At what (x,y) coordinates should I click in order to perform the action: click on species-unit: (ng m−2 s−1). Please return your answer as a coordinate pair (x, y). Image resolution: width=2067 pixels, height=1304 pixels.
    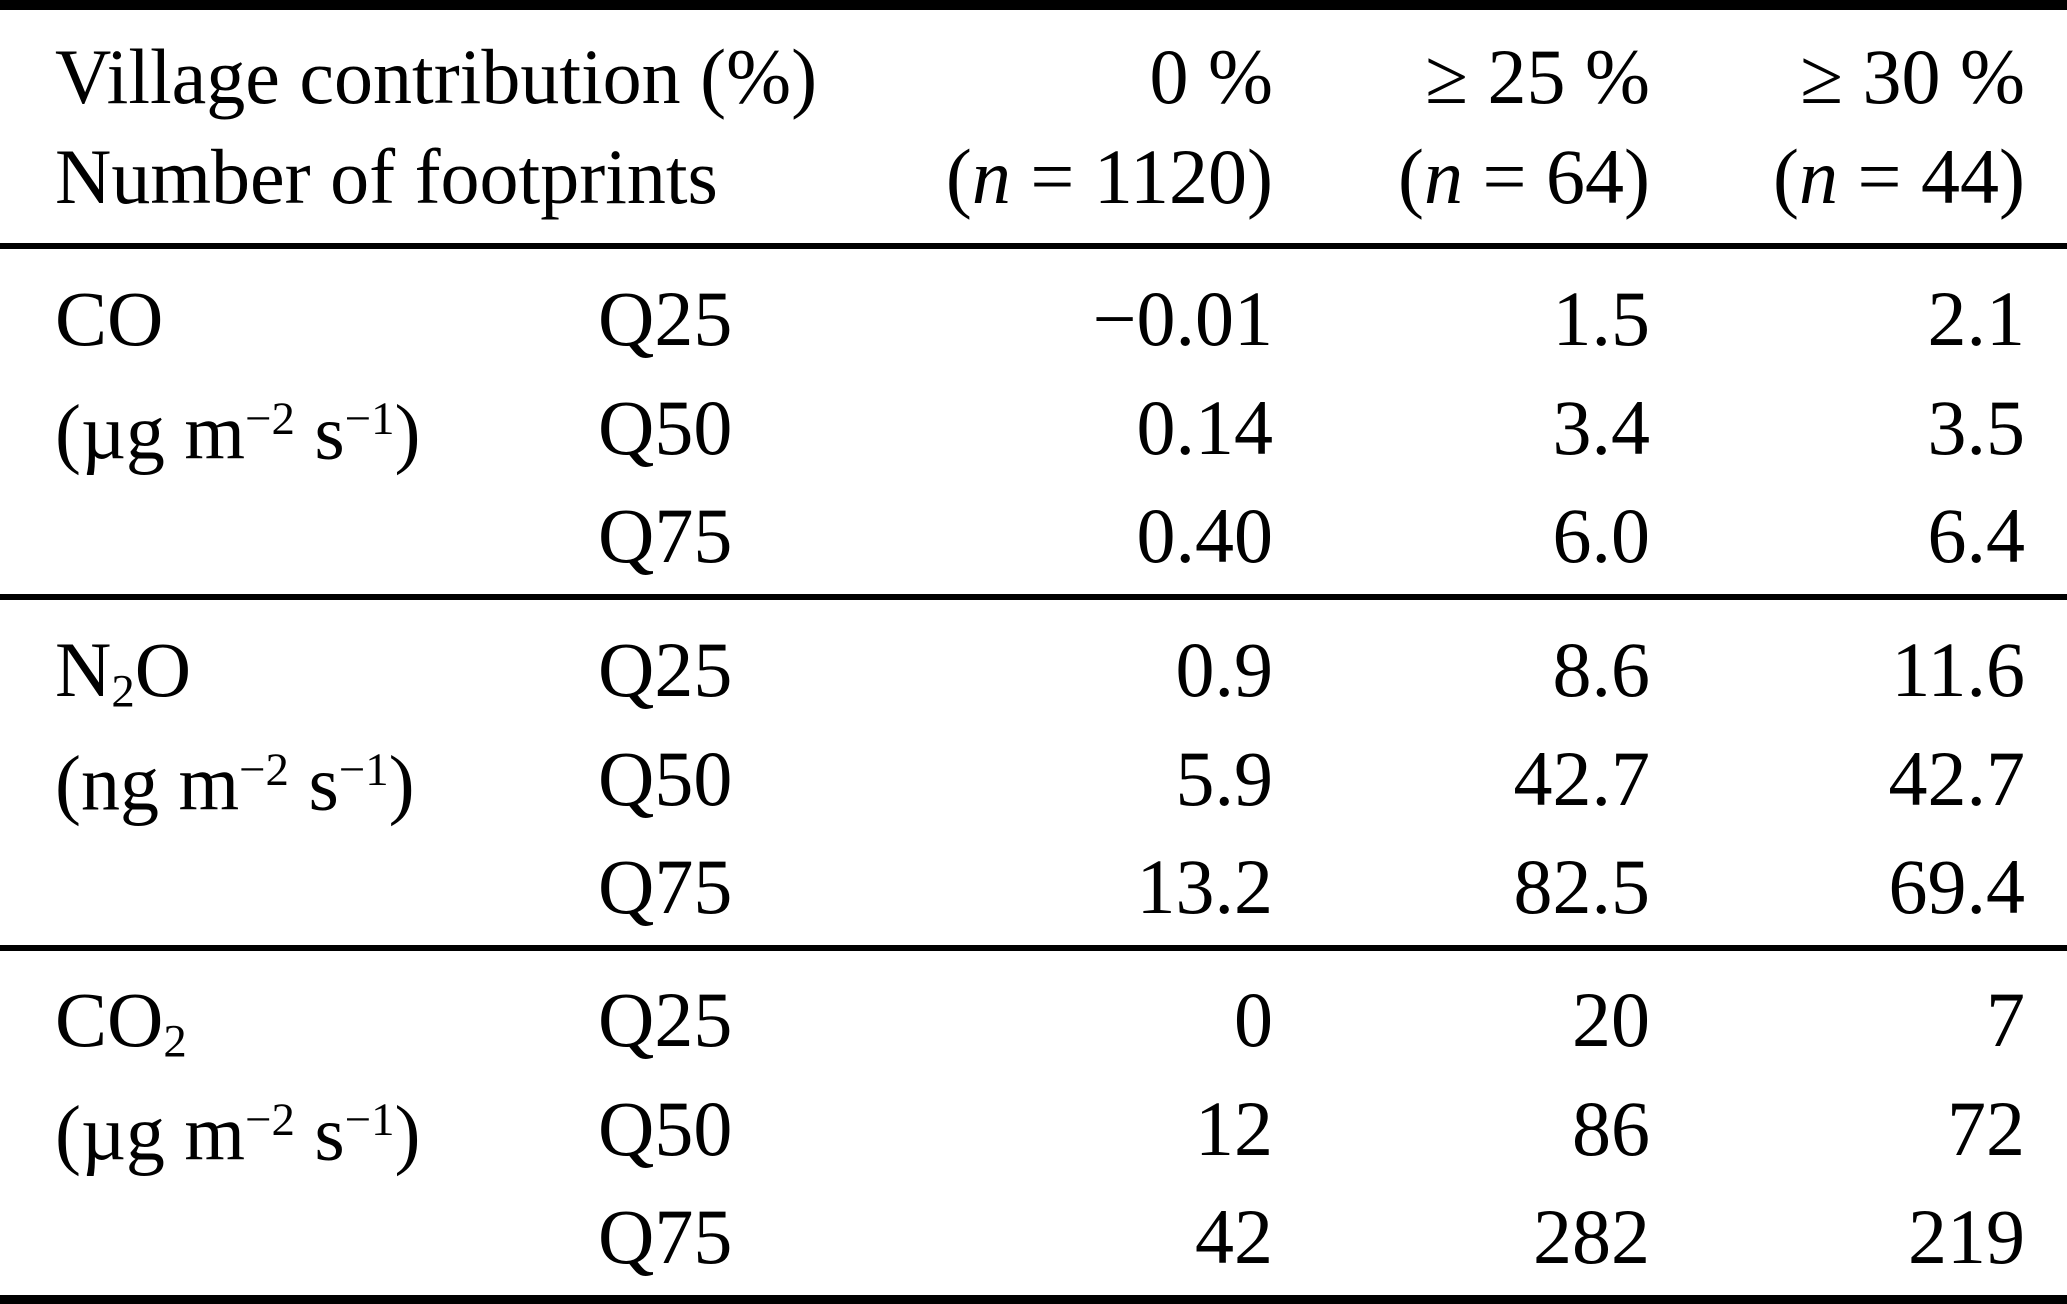
    Looking at the image, I should click on (322, 773).